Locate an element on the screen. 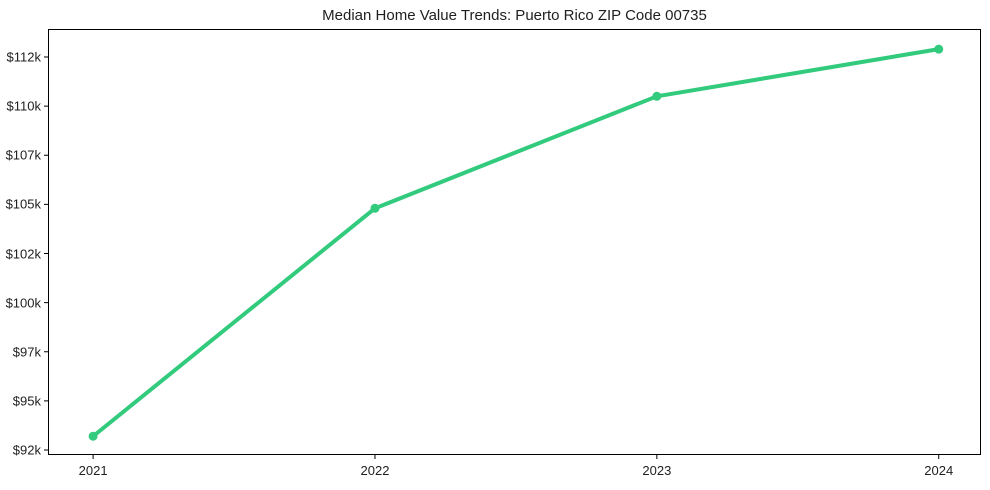 The image size is (990, 490). y-tick-label: $97k is located at coordinates (26, 352).